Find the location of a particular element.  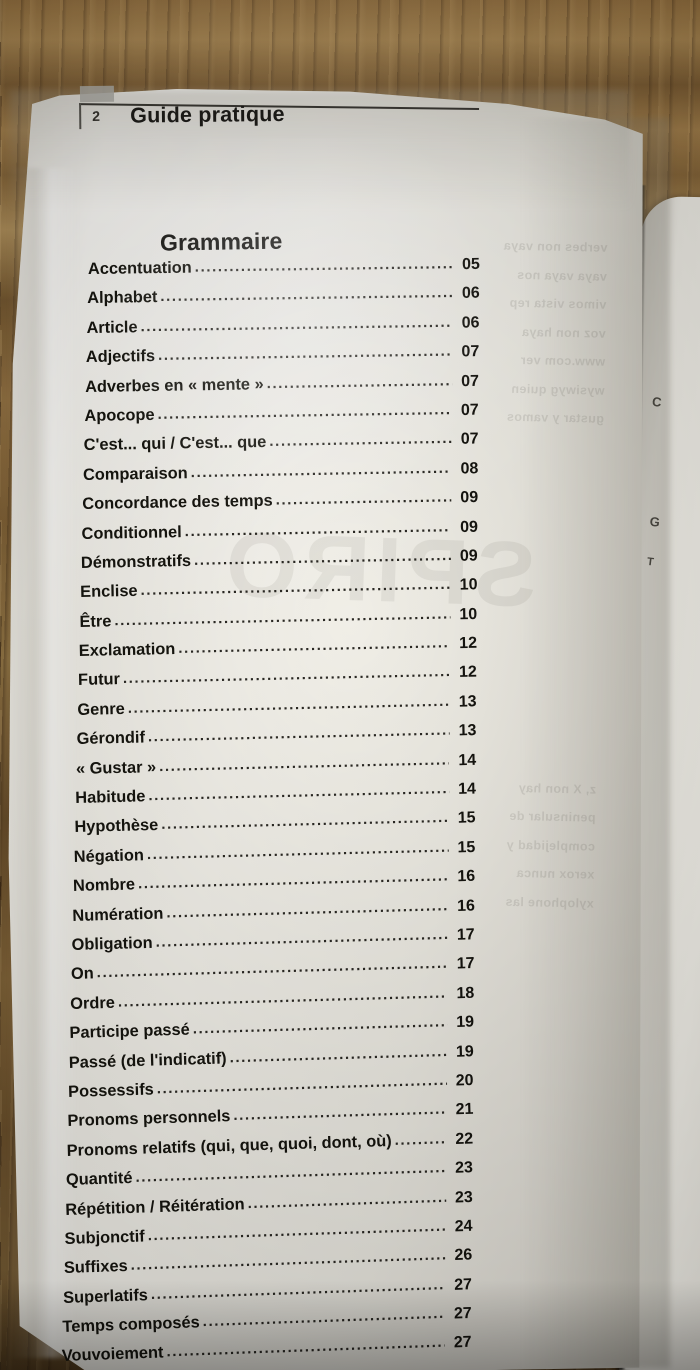

toc-entry-label: Ordre is located at coordinates (92, 1003).